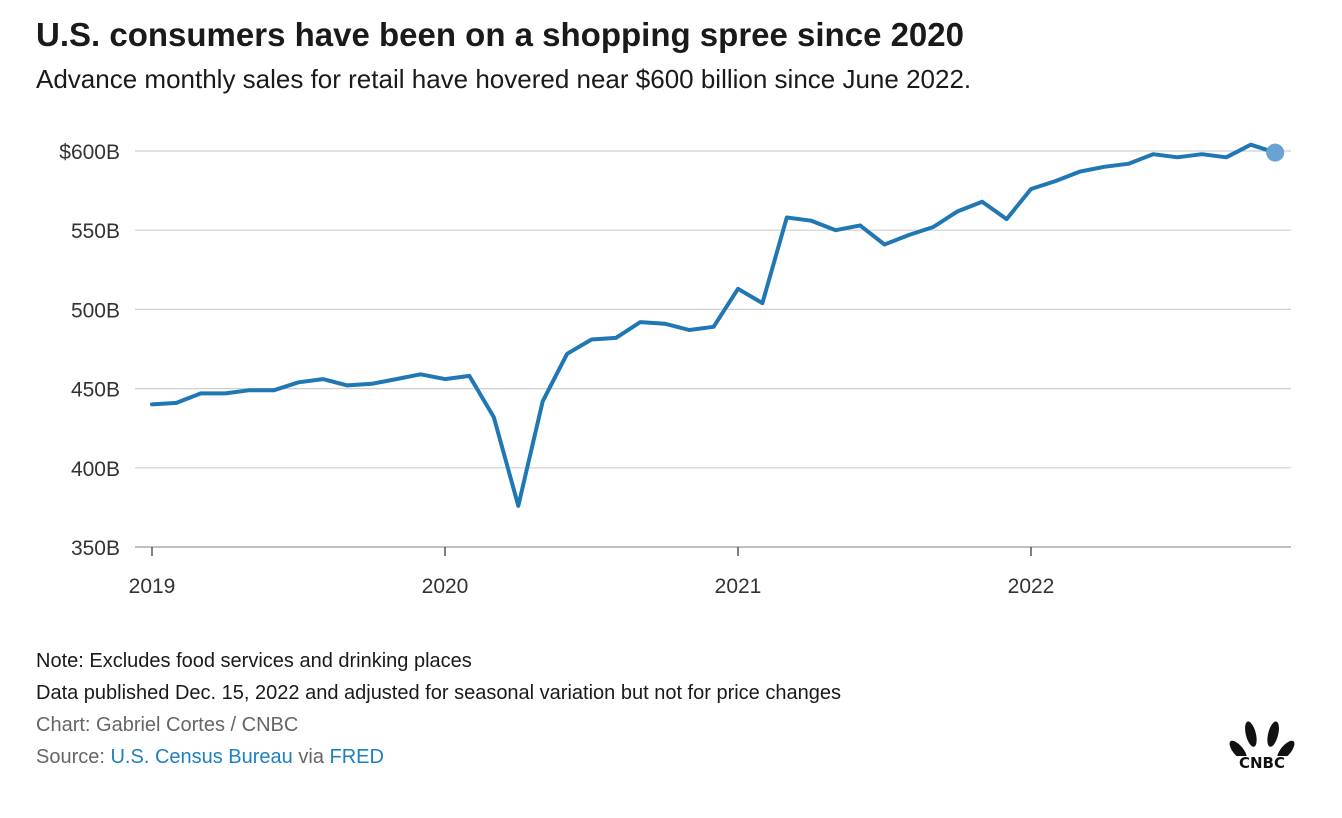 This screenshot has height=818, width=1342. I want to click on census-bureau-link: U.S. Census Bureau, so click(201, 757).